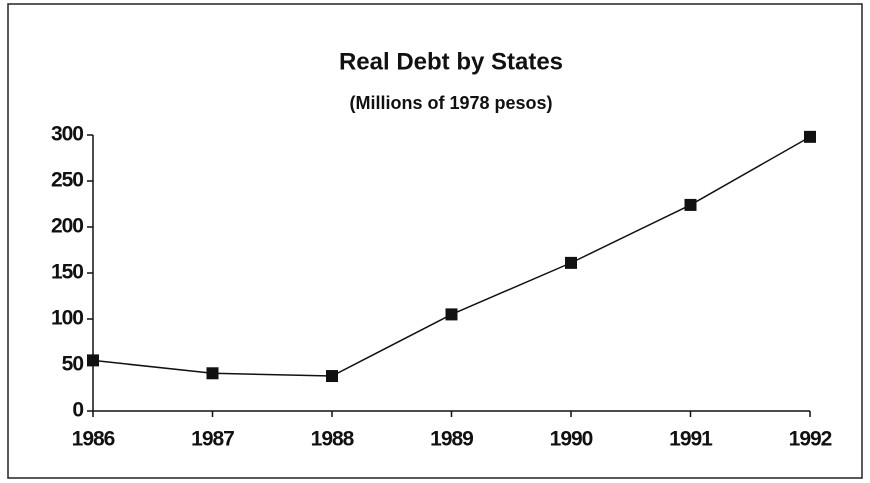 Image resolution: width=870 pixels, height=483 pixels. I want to click on y-tick-label: 100, so click(67, 318).